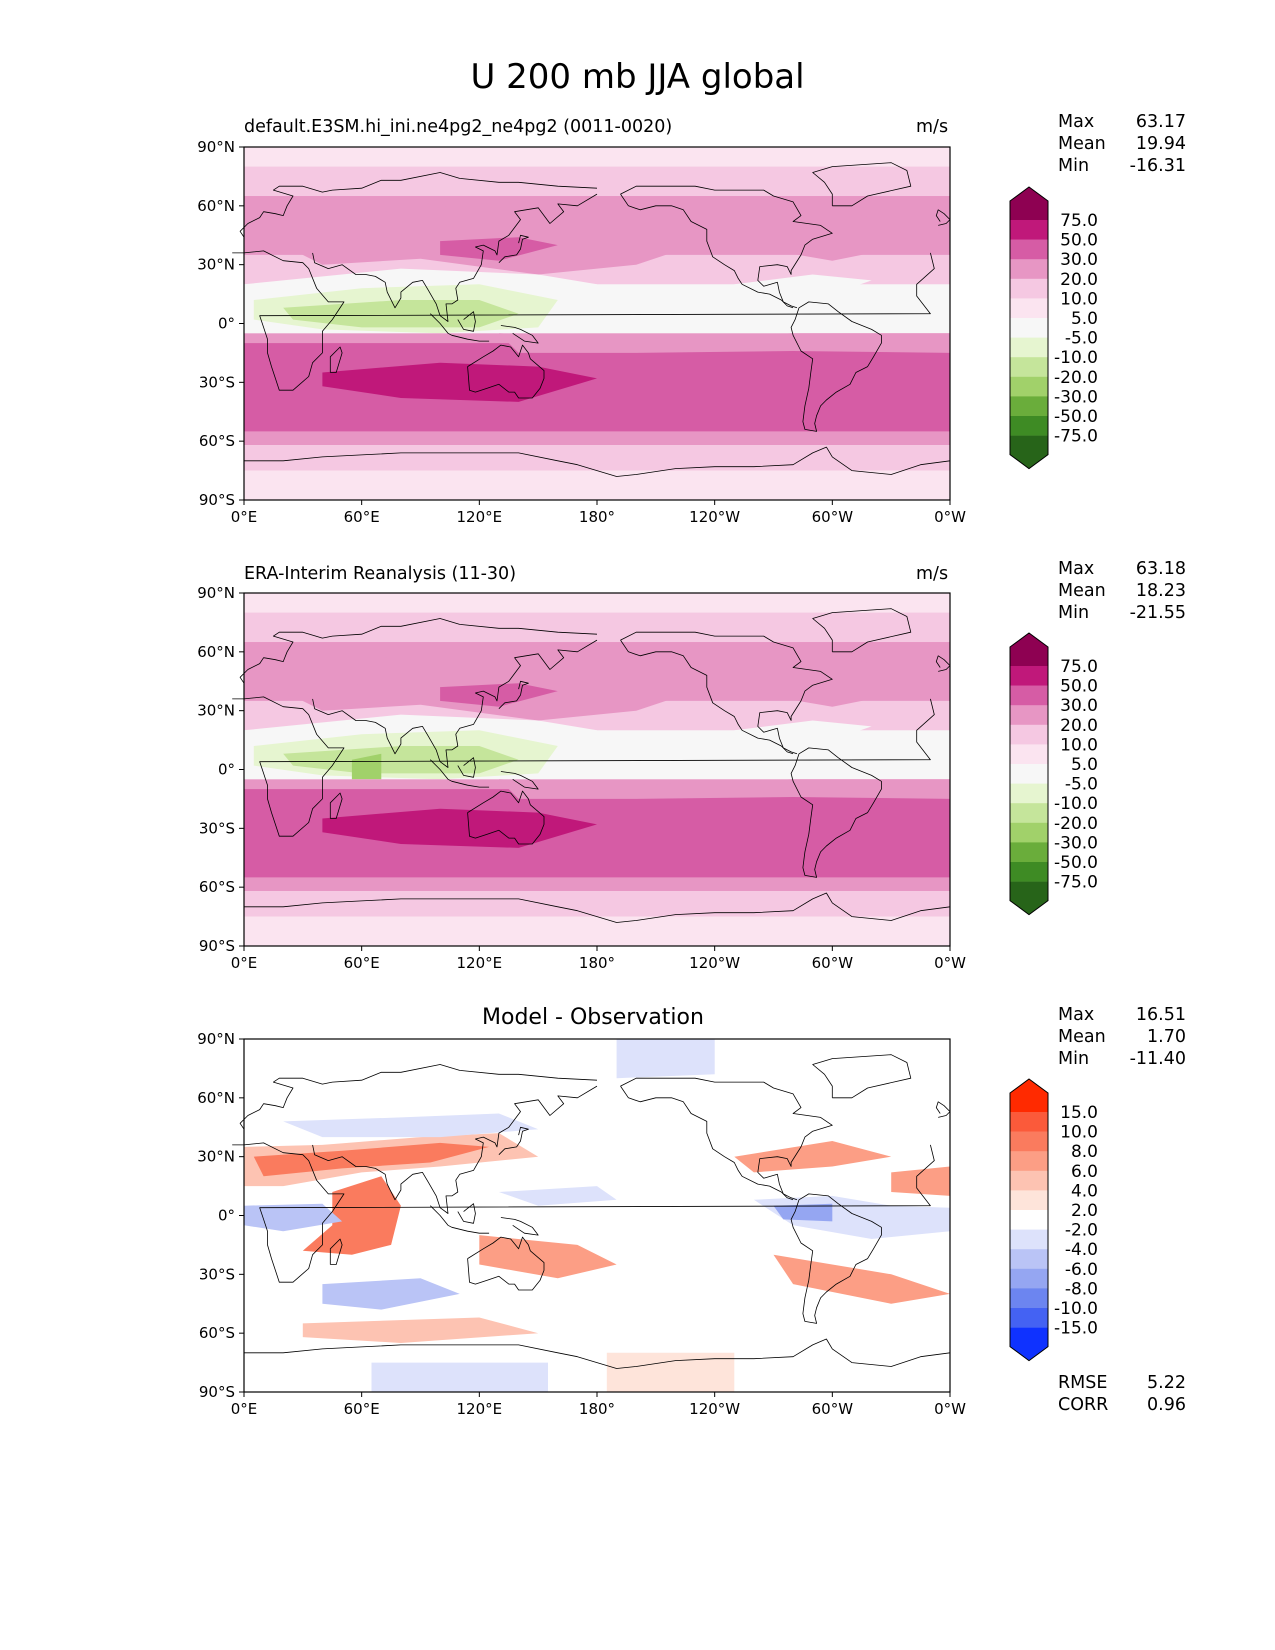 Image resolution: width=1275 pixels, height=1650 pixels. I want to click on difference-field, so click(597, 1215).